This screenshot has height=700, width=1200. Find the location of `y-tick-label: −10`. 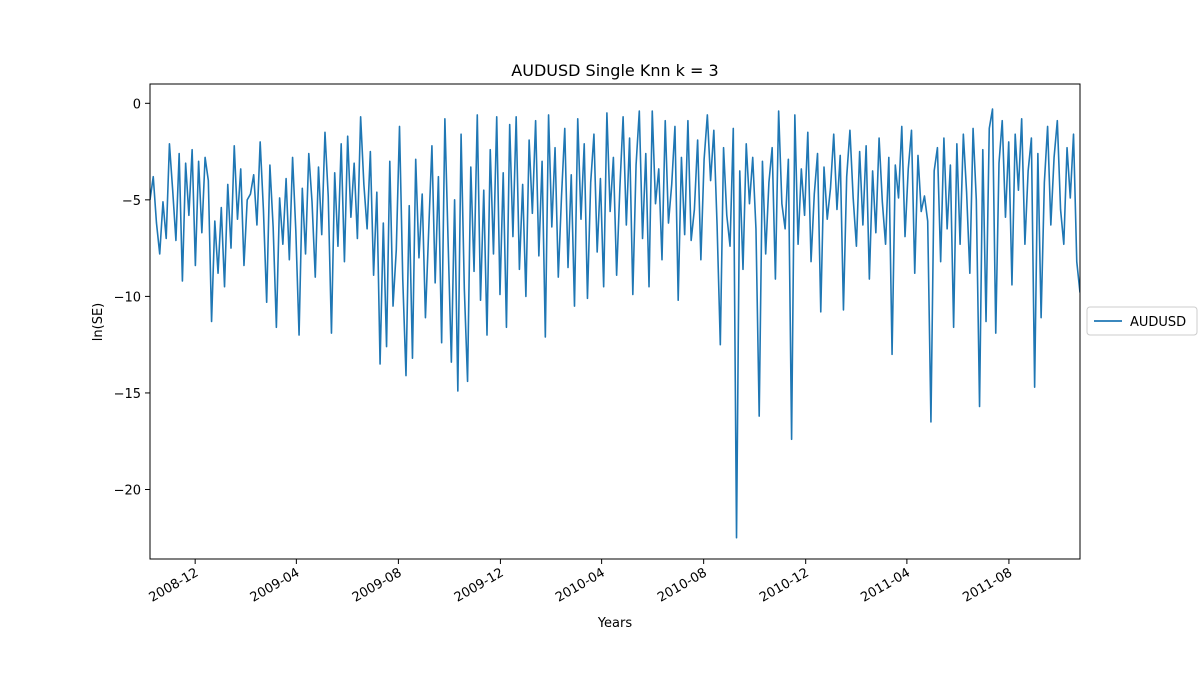

y-tick-label: −10 is located at coordinates (127, 297).